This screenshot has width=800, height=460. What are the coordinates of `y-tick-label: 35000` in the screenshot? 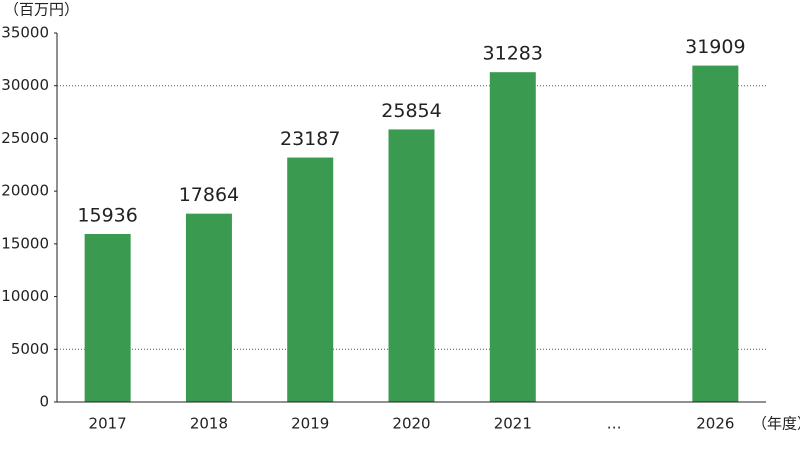 It's located at (25, 33).